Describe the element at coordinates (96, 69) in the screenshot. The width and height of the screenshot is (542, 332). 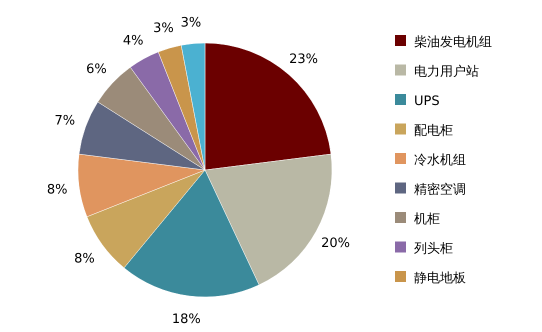
I see `data-label: 6%` at that location.